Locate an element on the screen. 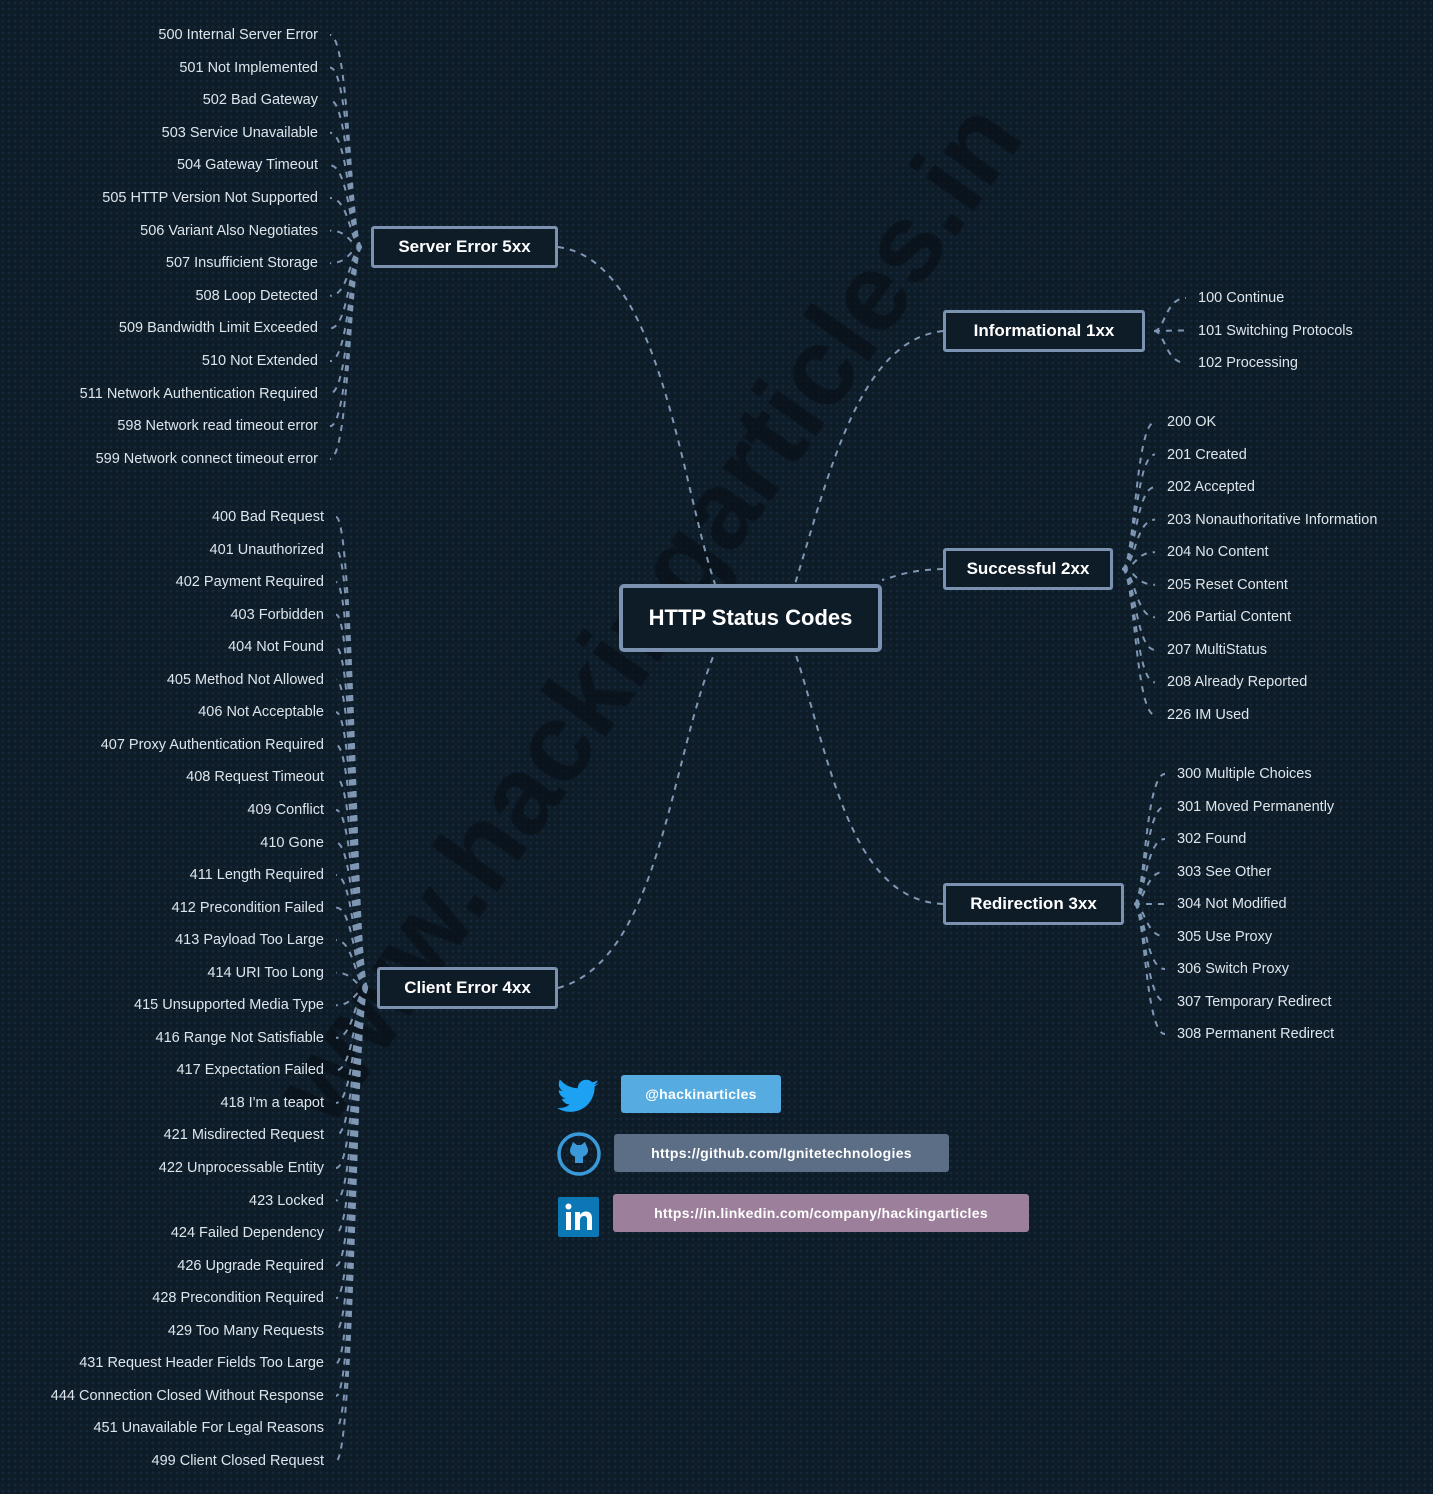 The image size is (1433, 1494). status-code-item: 410 Gone is located at coordinates (292, 842).